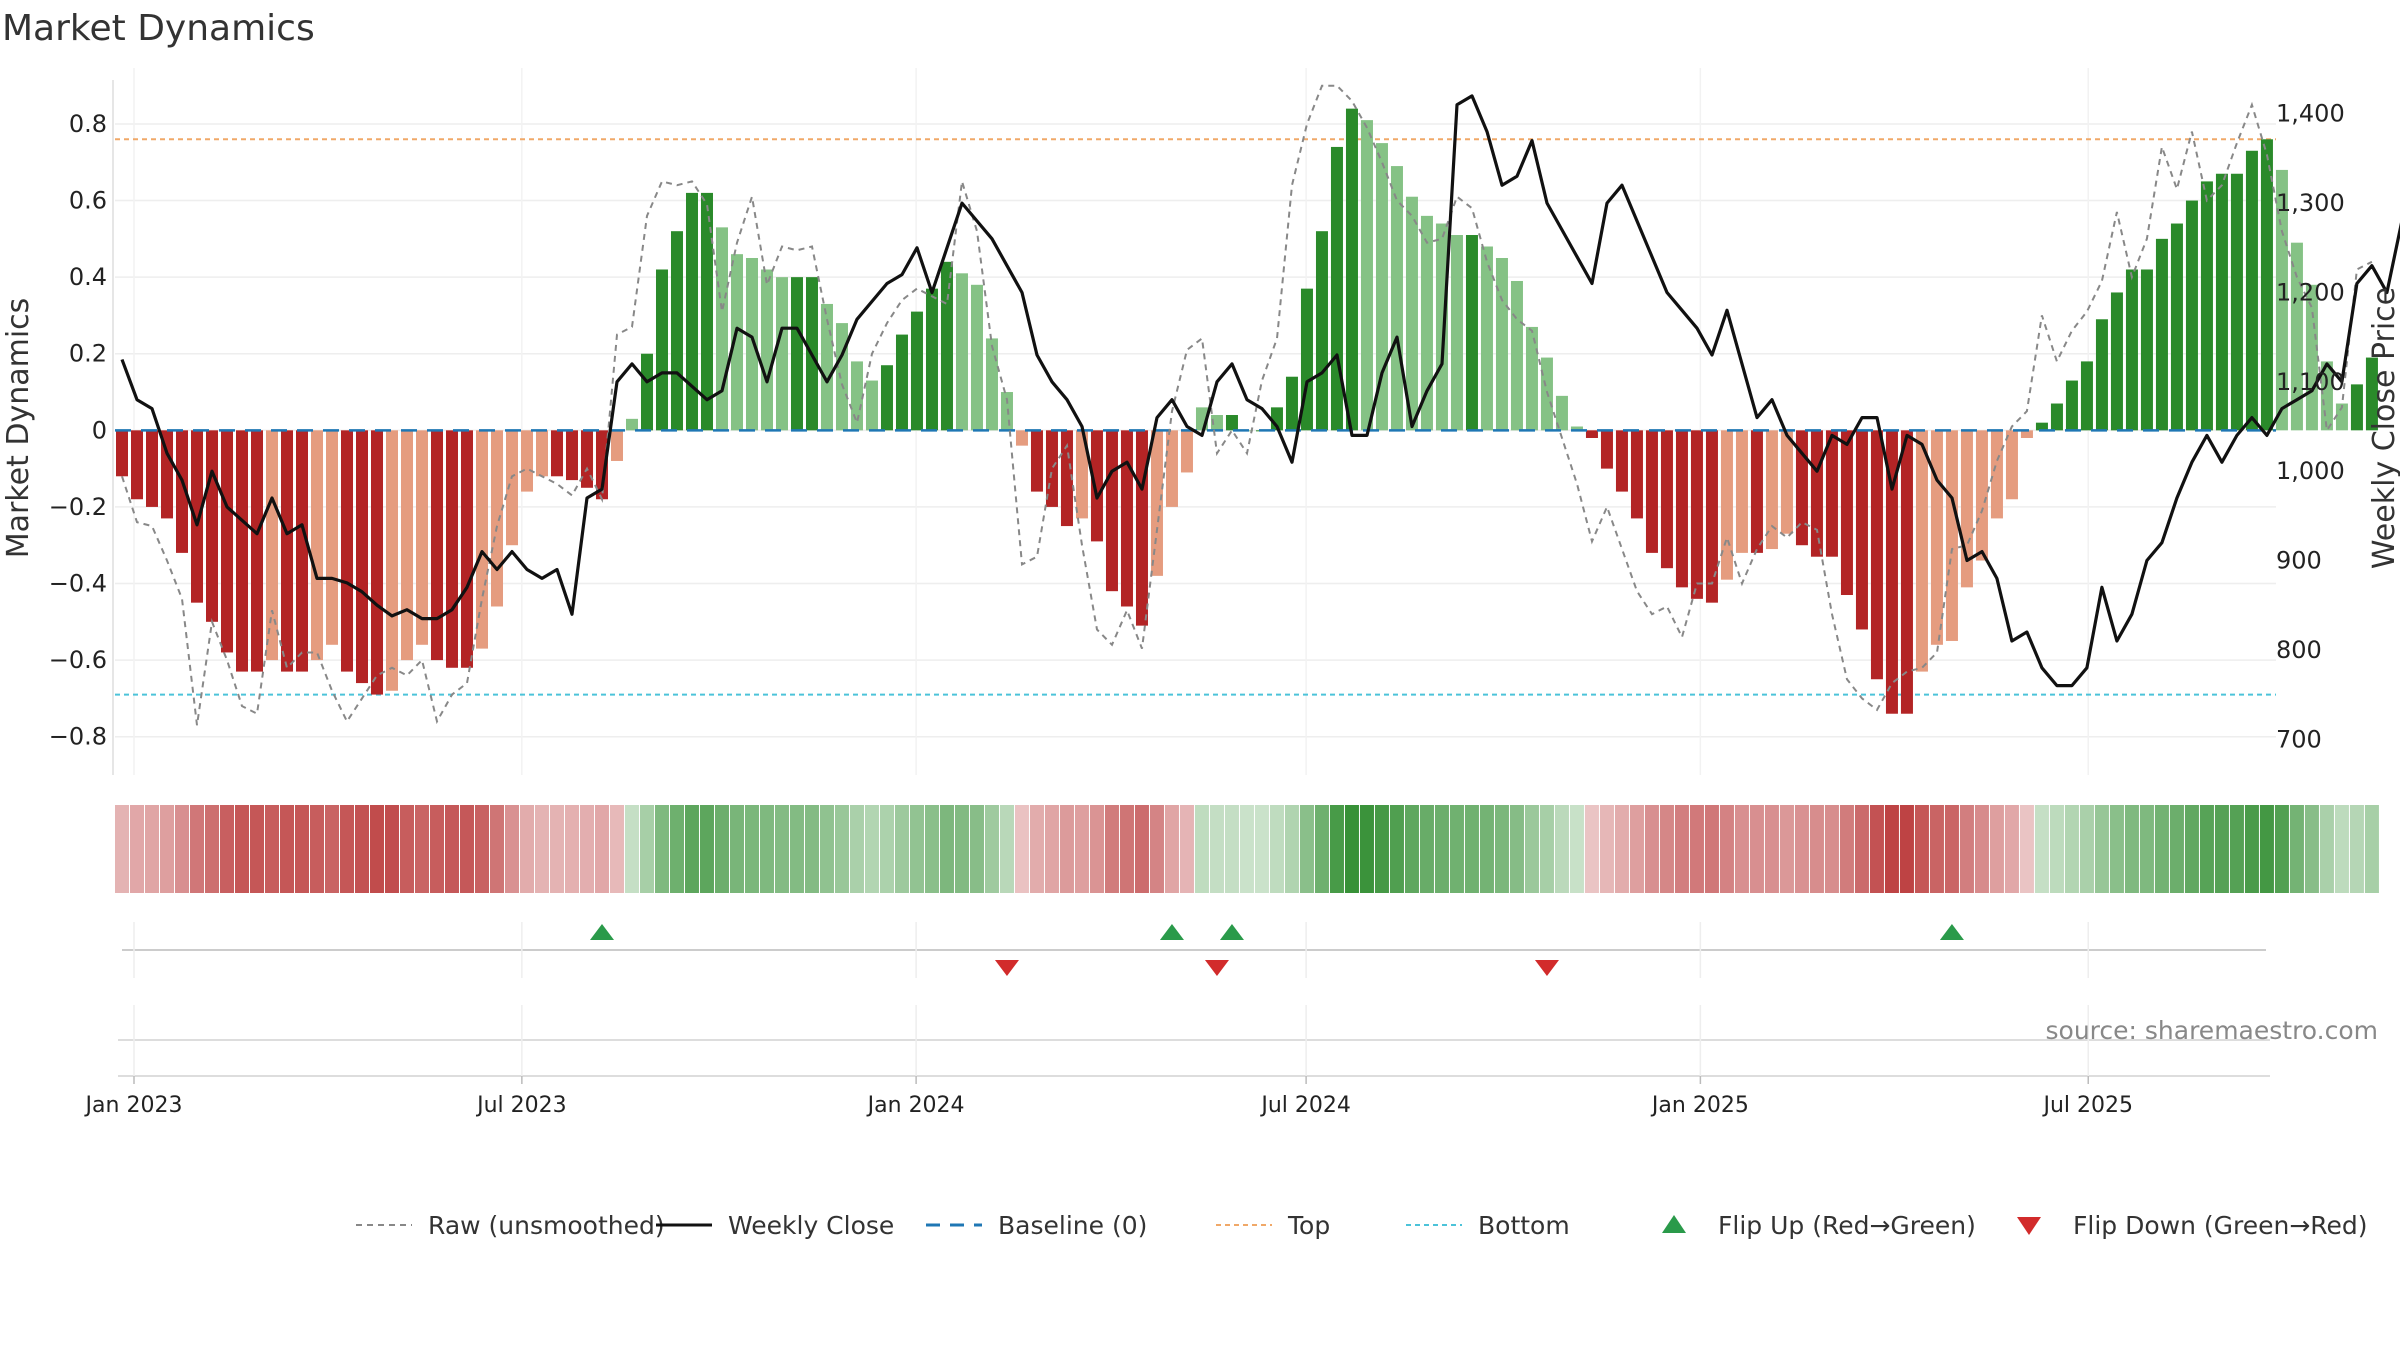 The height and width of the screenshot is (1350, 2400). I want to click on left-tick-label: 0, so click(99, 430).